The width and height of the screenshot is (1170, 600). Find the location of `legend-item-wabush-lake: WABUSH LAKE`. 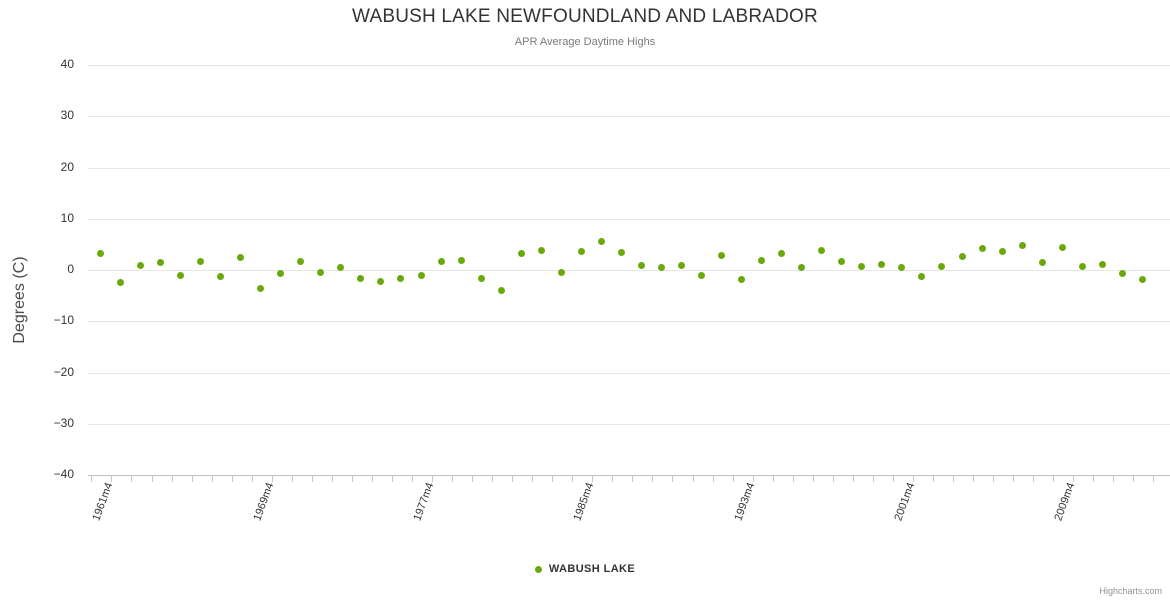

legend-item-wabush-lake: WABUSH LAKE is located at coordinates (585, 569).